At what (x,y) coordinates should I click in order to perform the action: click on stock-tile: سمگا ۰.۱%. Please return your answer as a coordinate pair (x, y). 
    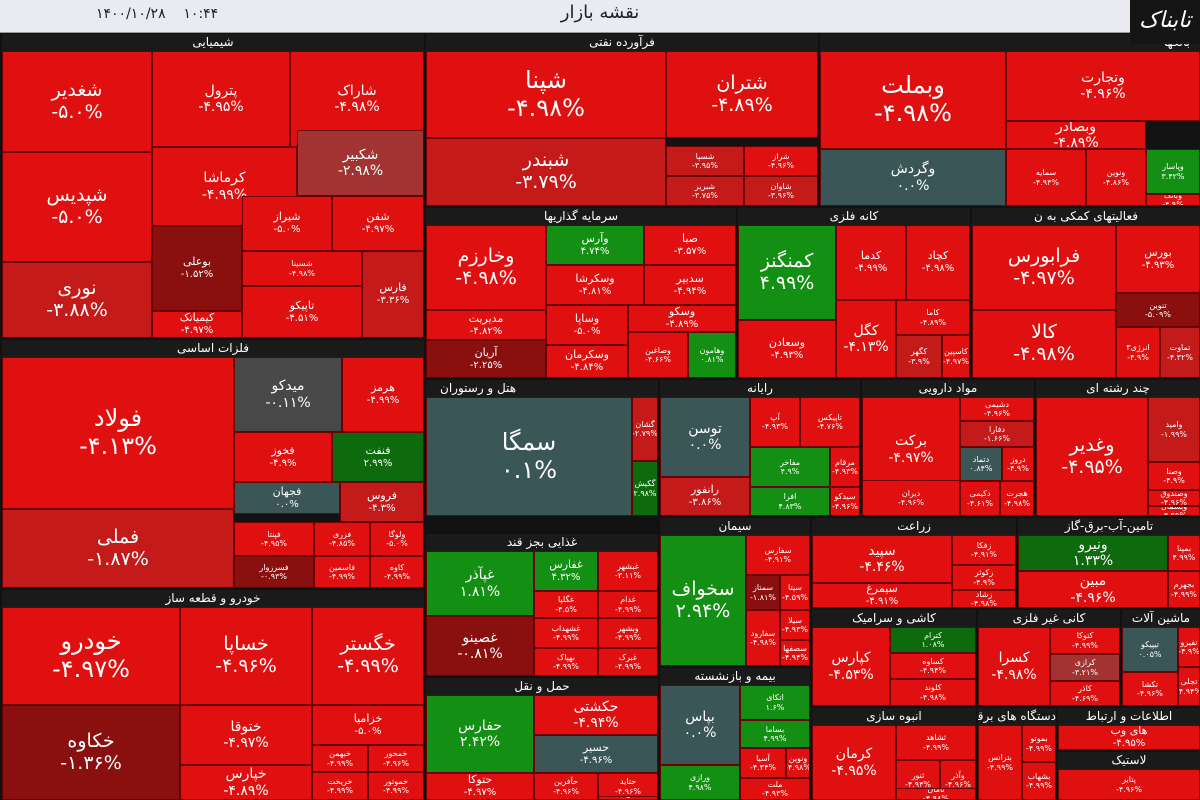
    Looking at the image, I should click on (529, 456).